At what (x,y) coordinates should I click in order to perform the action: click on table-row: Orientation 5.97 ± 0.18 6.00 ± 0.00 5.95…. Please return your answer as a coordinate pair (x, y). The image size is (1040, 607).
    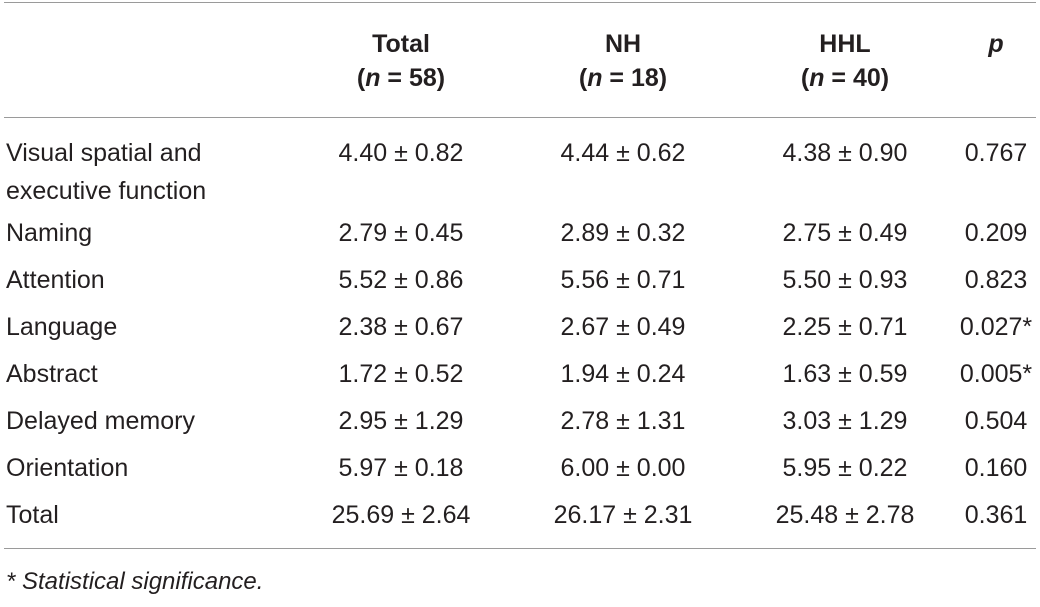
    Looking at the image, I should click on (520, 468).